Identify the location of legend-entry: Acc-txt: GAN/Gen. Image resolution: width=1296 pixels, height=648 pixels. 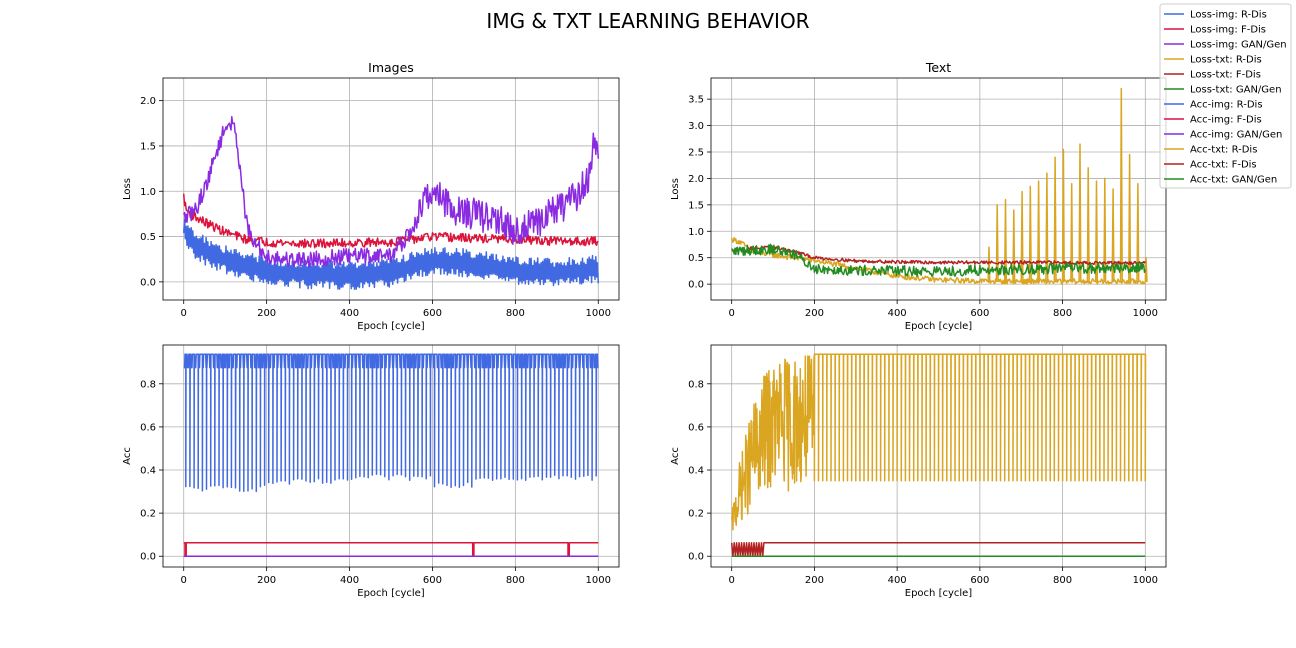
(1220, 180).